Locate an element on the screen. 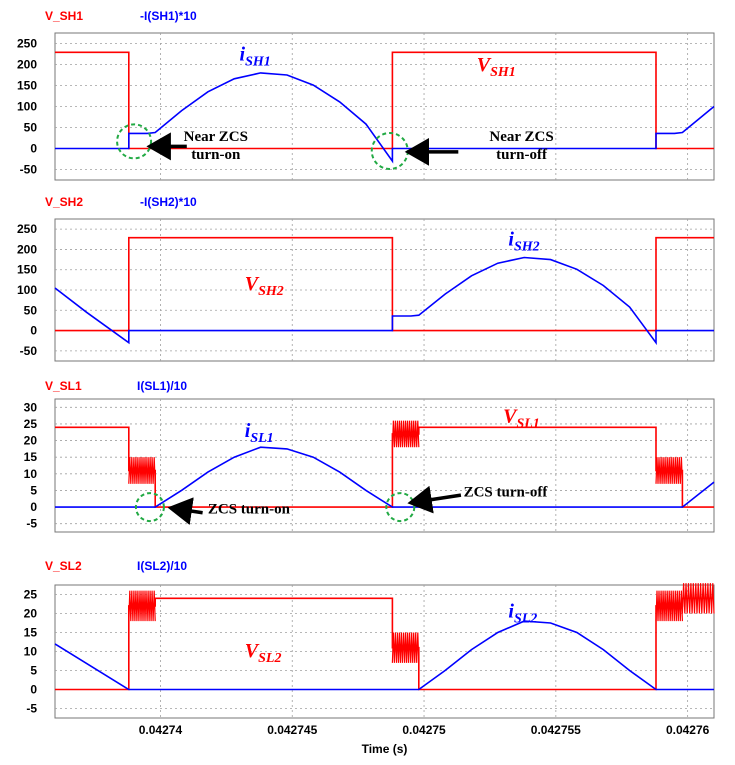  annotation-text: ZCS turn-on is located at coordinates (249, 510).